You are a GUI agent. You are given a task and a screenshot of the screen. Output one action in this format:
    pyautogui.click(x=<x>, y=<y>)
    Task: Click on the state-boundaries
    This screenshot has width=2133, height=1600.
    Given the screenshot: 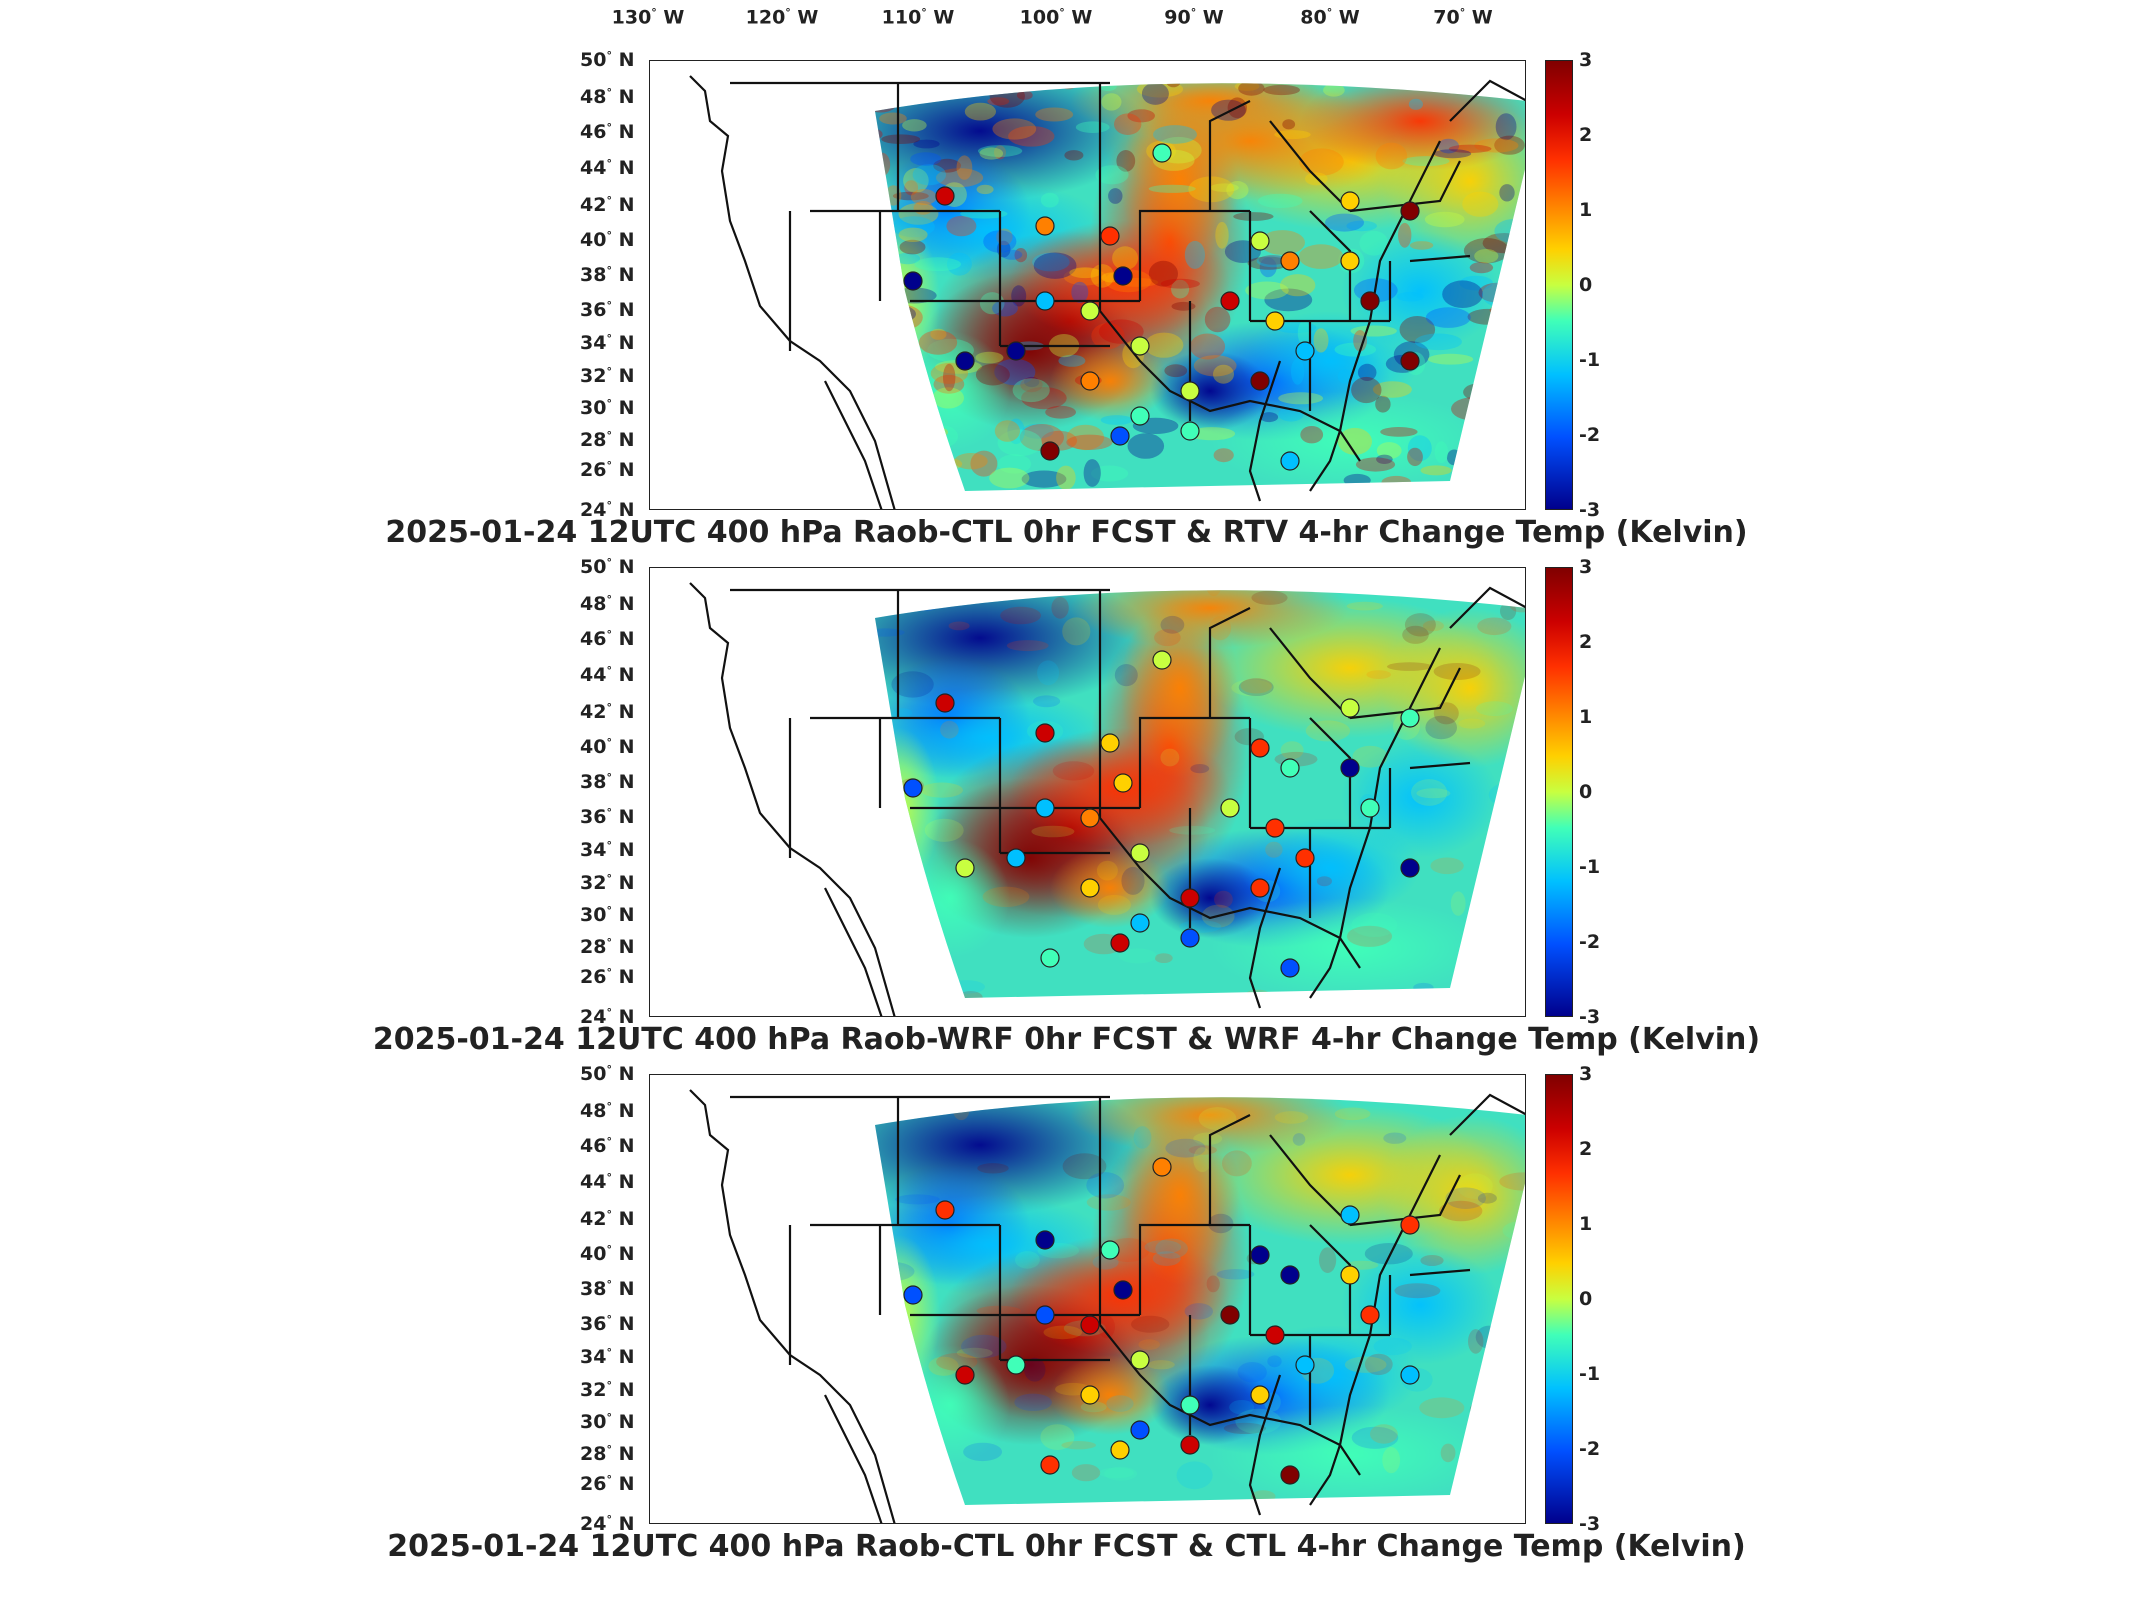 What is the action you would take?
    pyautogui.click(x=1107, y=1306)
    